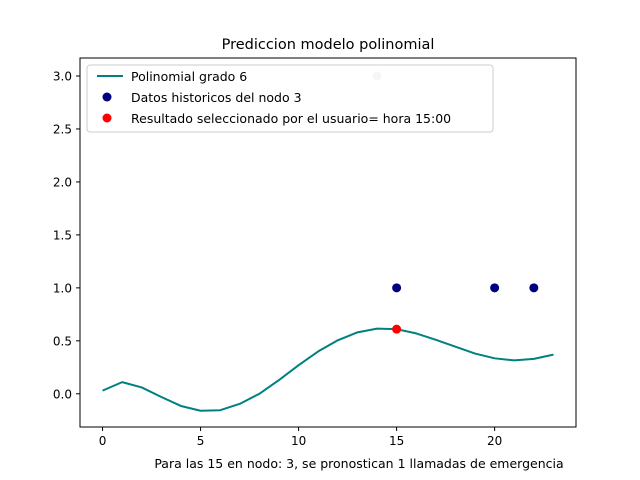 The image size is (640, 480). What do you see at coordinates (298, 441) in the screenshot?
I see `x-tick-label-2: 10` at bounding box center [298, 441].